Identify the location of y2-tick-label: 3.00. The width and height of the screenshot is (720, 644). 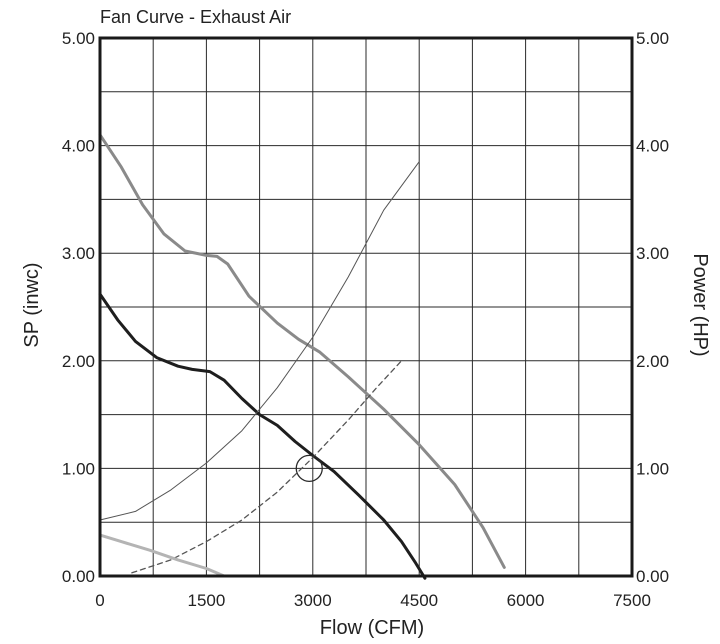
(652, 253).